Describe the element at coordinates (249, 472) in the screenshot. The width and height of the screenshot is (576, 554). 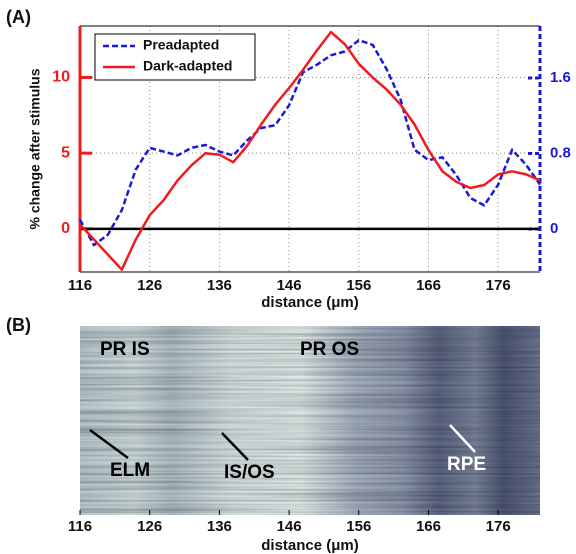
I see `annotation: IS/OS` at that location.